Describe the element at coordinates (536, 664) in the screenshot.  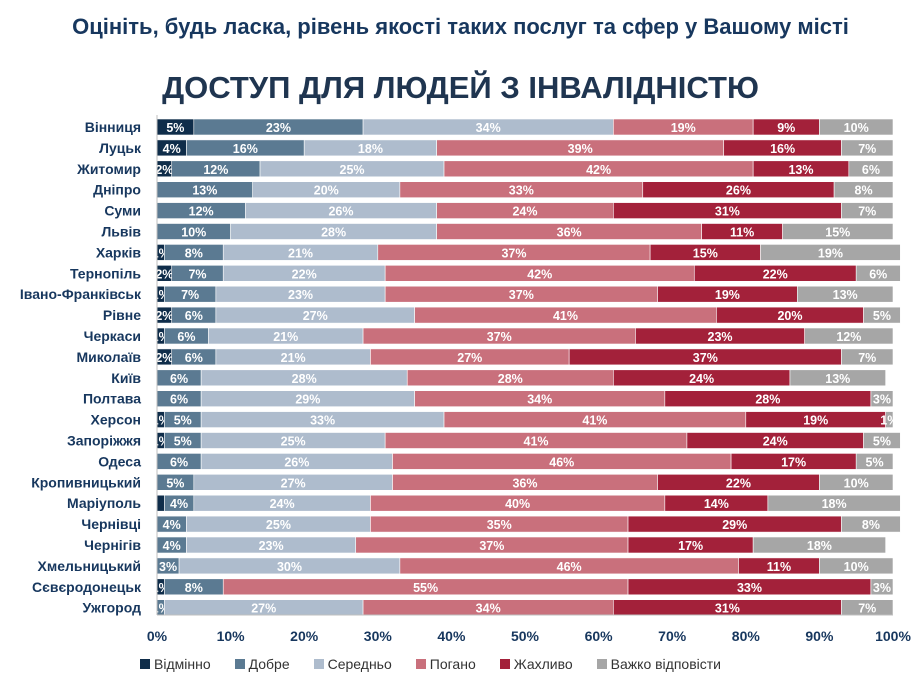
I see `legend-item: Жахливо` at that location.